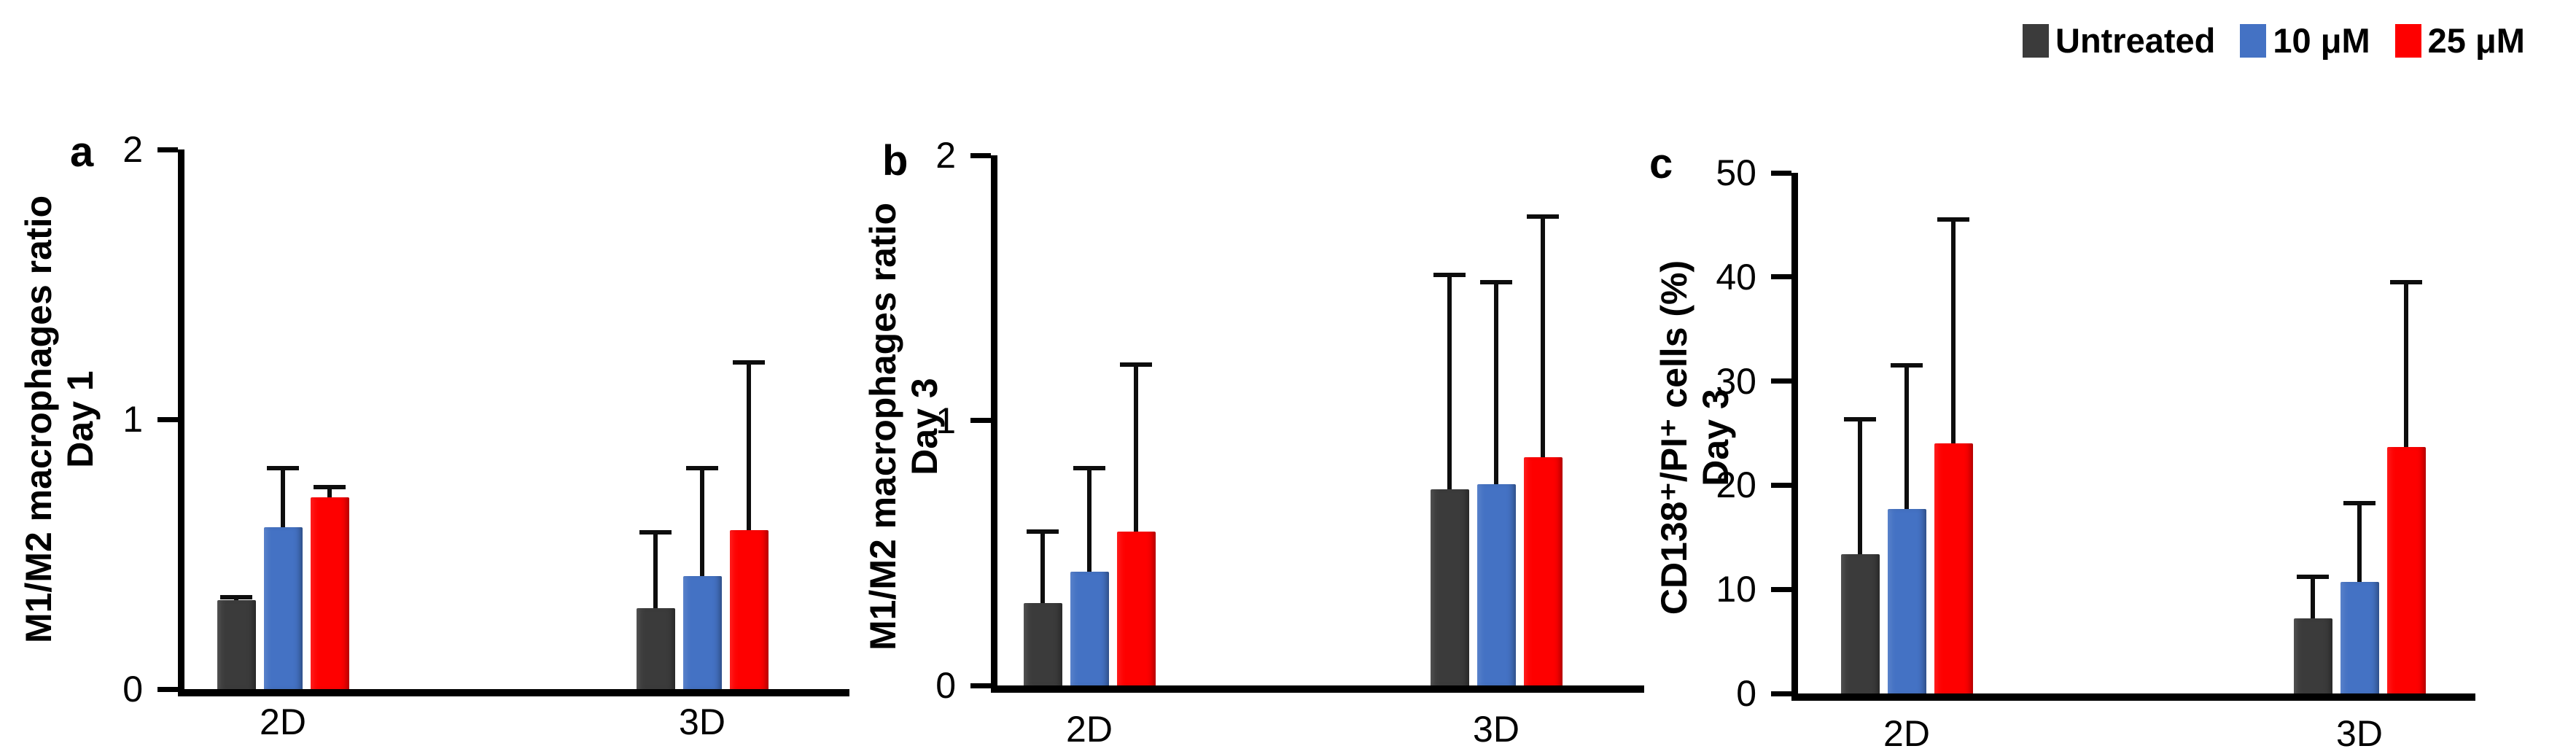 This screenshot has height=754, width=2576. What do you see at coordinates (2407, 40) in the screenshot?
I see `legend-swatch-25um-icon` at bounding box center [2407, 40].